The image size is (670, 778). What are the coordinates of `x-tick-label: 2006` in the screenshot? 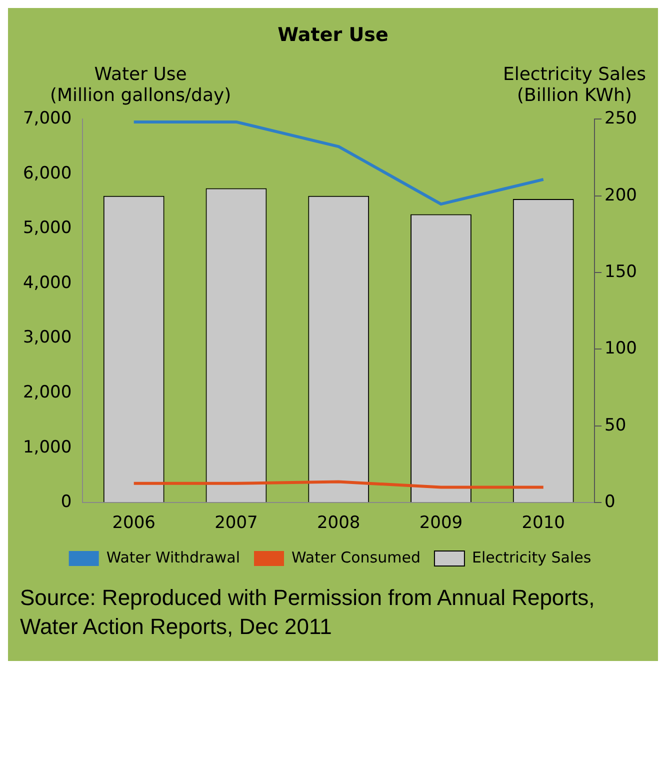 It's located at (134, 523).